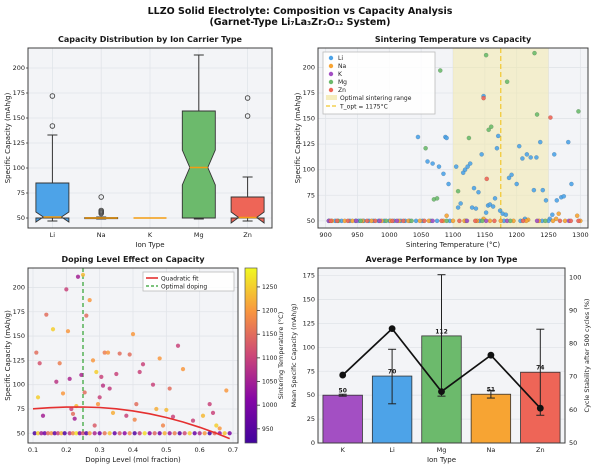  Describe the element at coordinates (99, 450) in the screenshot. I see `svg-text: 0.3` at that location.